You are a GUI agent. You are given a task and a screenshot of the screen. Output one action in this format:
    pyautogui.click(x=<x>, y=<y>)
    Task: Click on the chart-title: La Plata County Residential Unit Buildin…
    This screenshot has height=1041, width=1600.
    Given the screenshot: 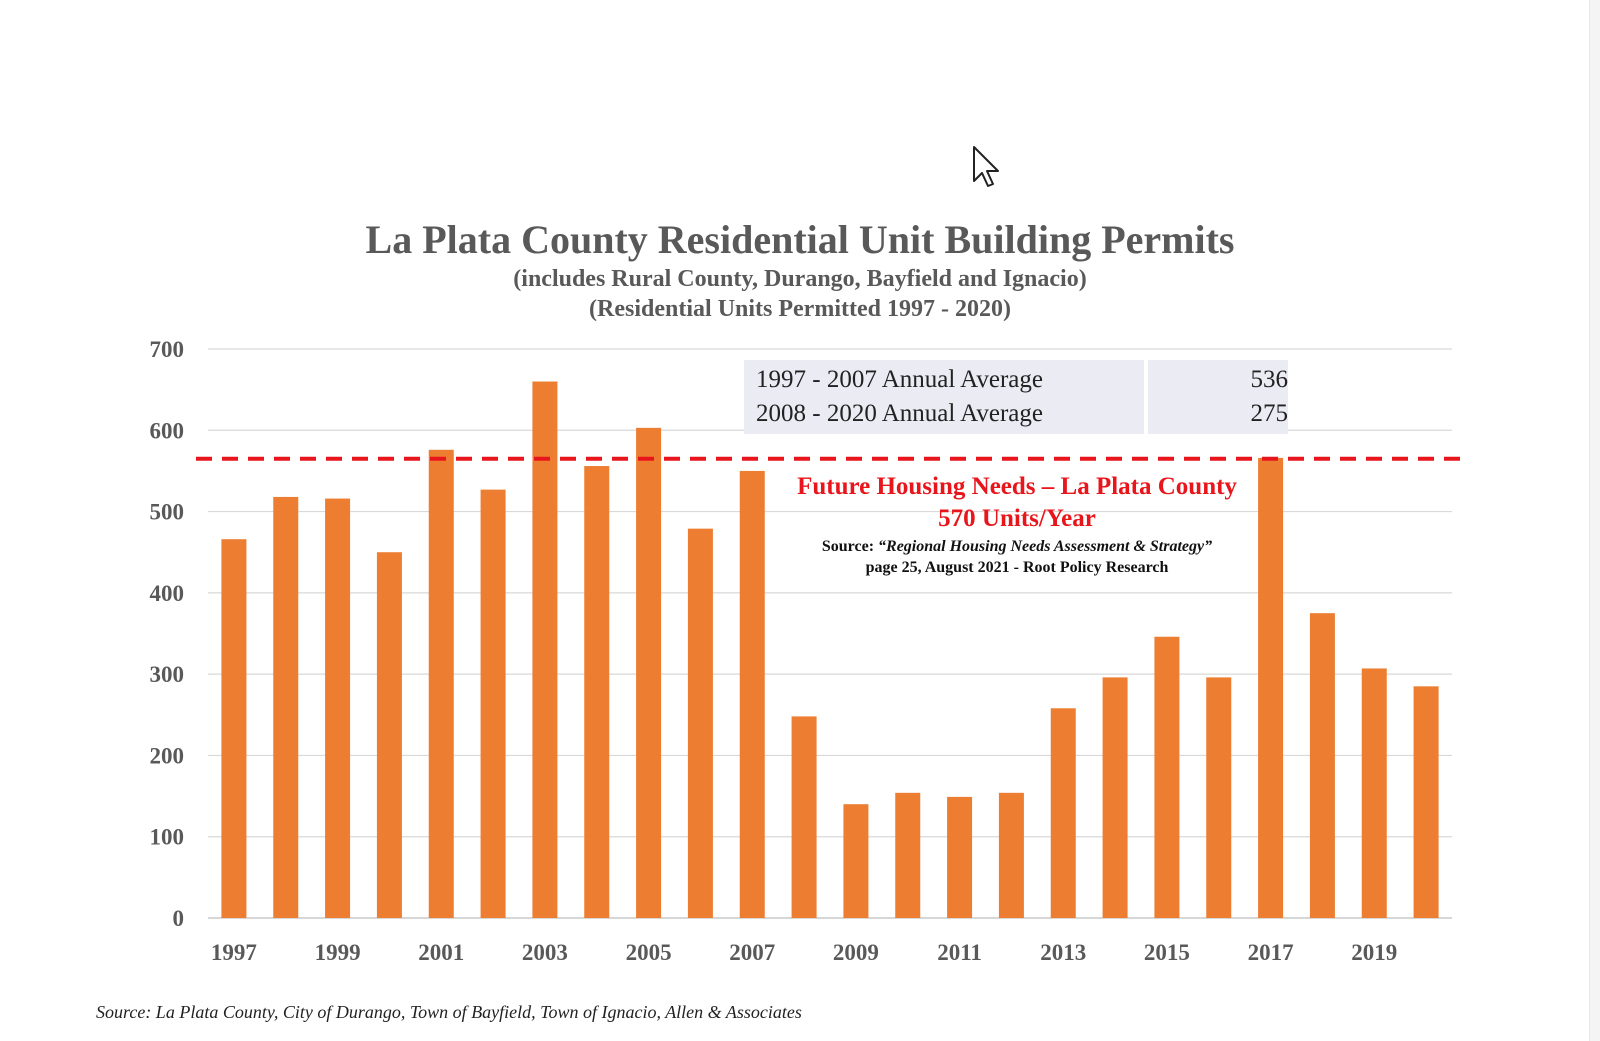 What is the action you would take?
    pyautogui.click(x=800, y=239)
    